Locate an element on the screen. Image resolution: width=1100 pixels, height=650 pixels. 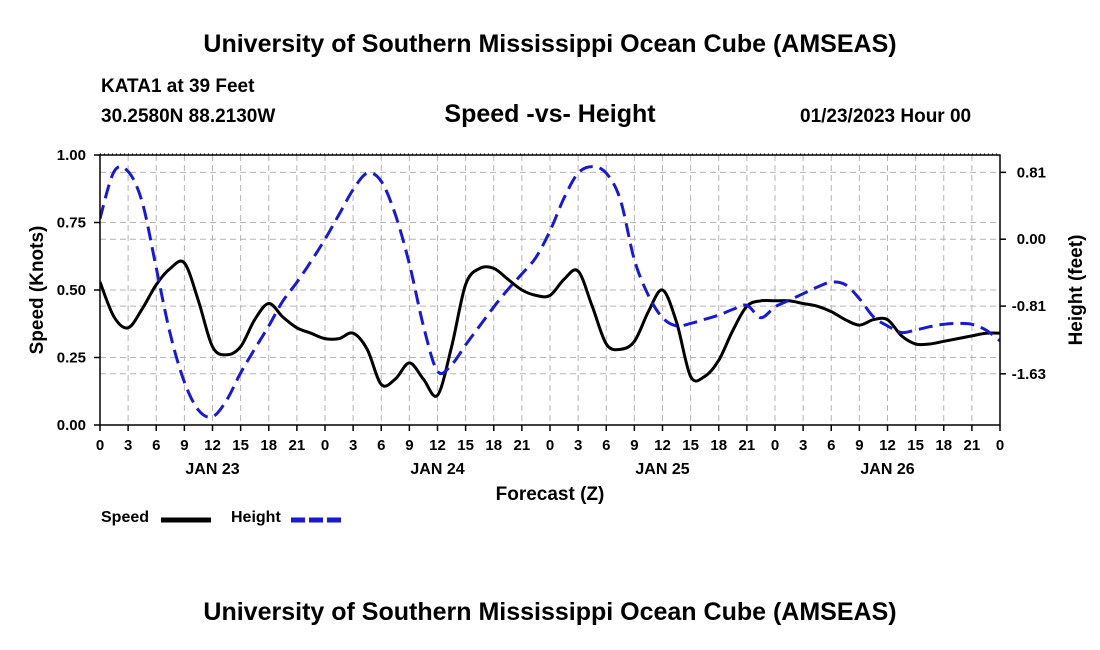
y-left-tick-label: 0.50 is located at coordinates (71, 290).